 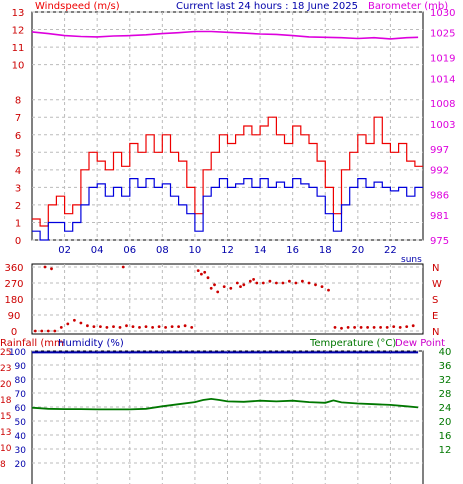 I want to click on temperature-tick-label: 28, so click(x=445, y=394).